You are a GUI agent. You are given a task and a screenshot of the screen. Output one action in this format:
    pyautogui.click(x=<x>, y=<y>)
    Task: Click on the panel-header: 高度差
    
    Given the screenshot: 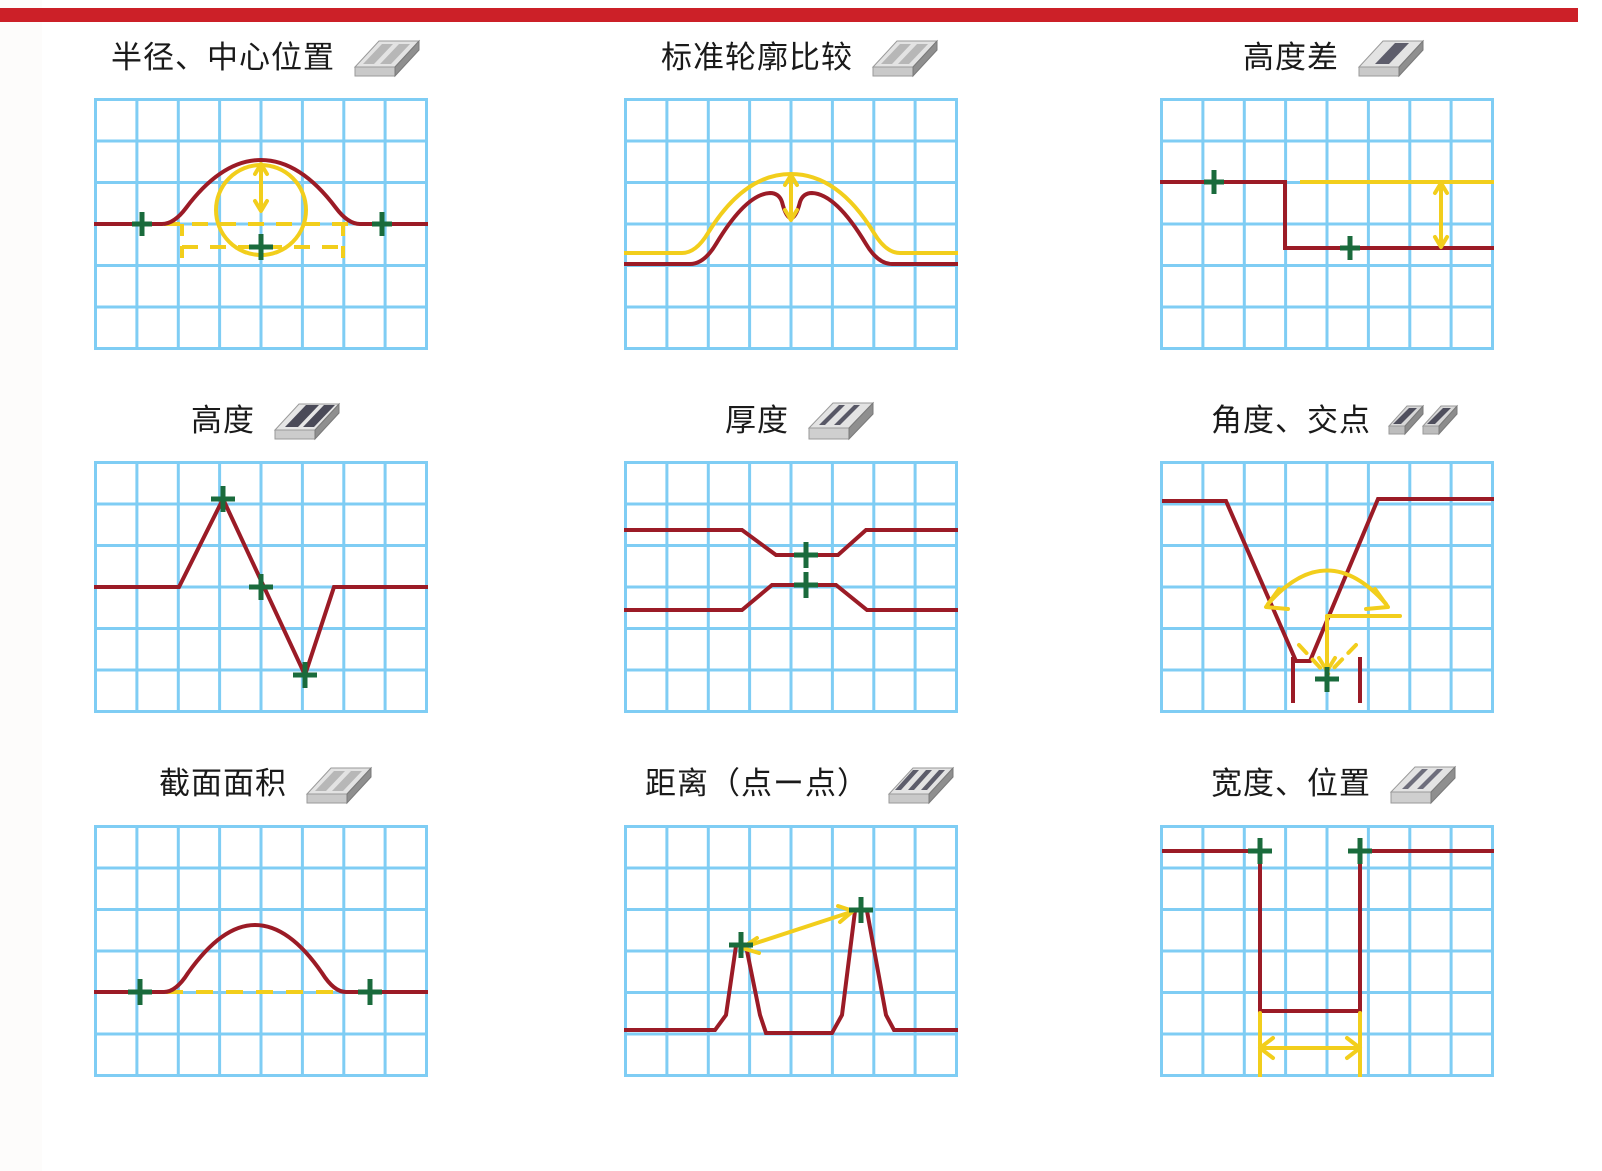 What is the action you would take?
    pyautogui.click(x=1335, y=58)
    